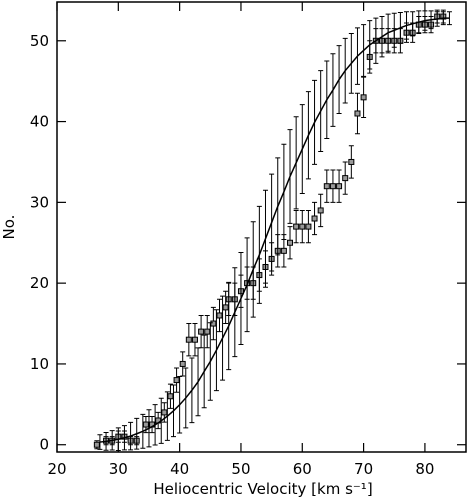 The height and width of the screenshot is (502, 470). Describe the element at coordinates (9, 227) in the screenshot. I see `y-axis-label: No.` at that location.